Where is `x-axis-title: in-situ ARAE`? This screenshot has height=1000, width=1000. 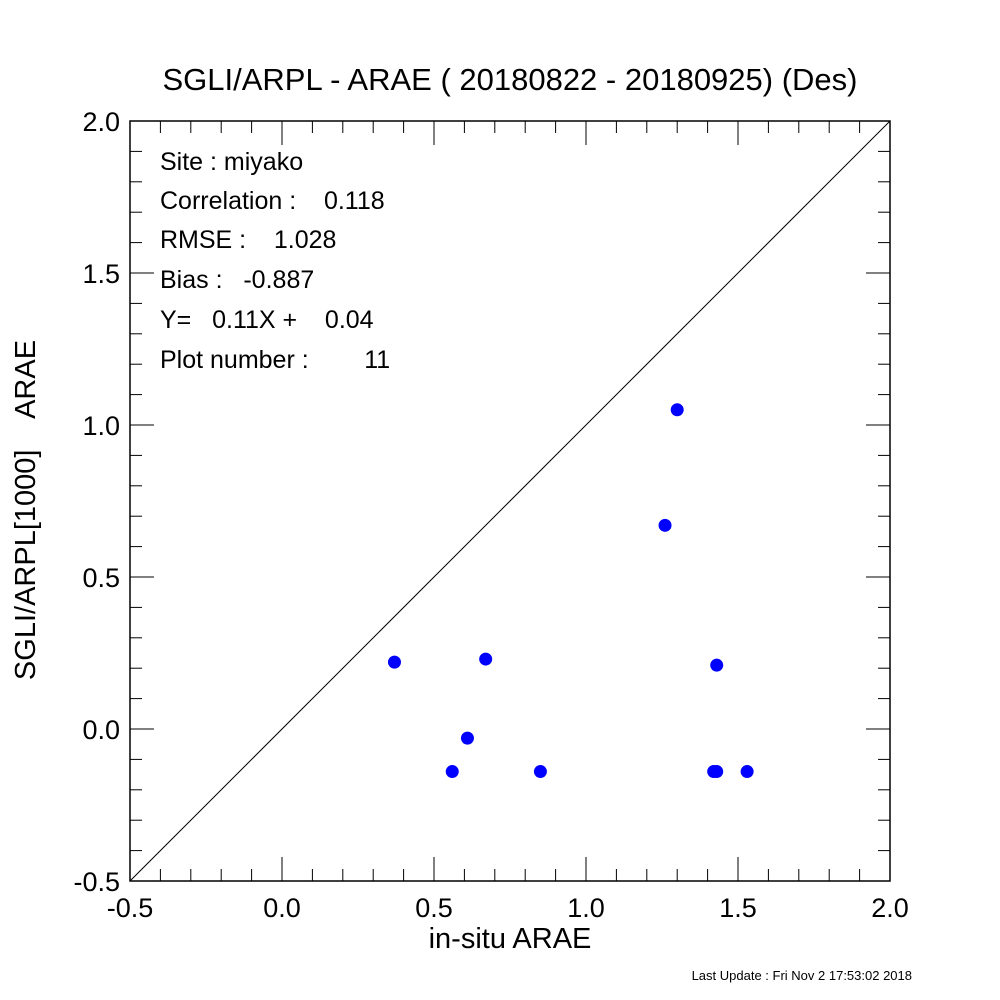
x-axis-title: in-situ ARAE is located at coordinates (510, 939).